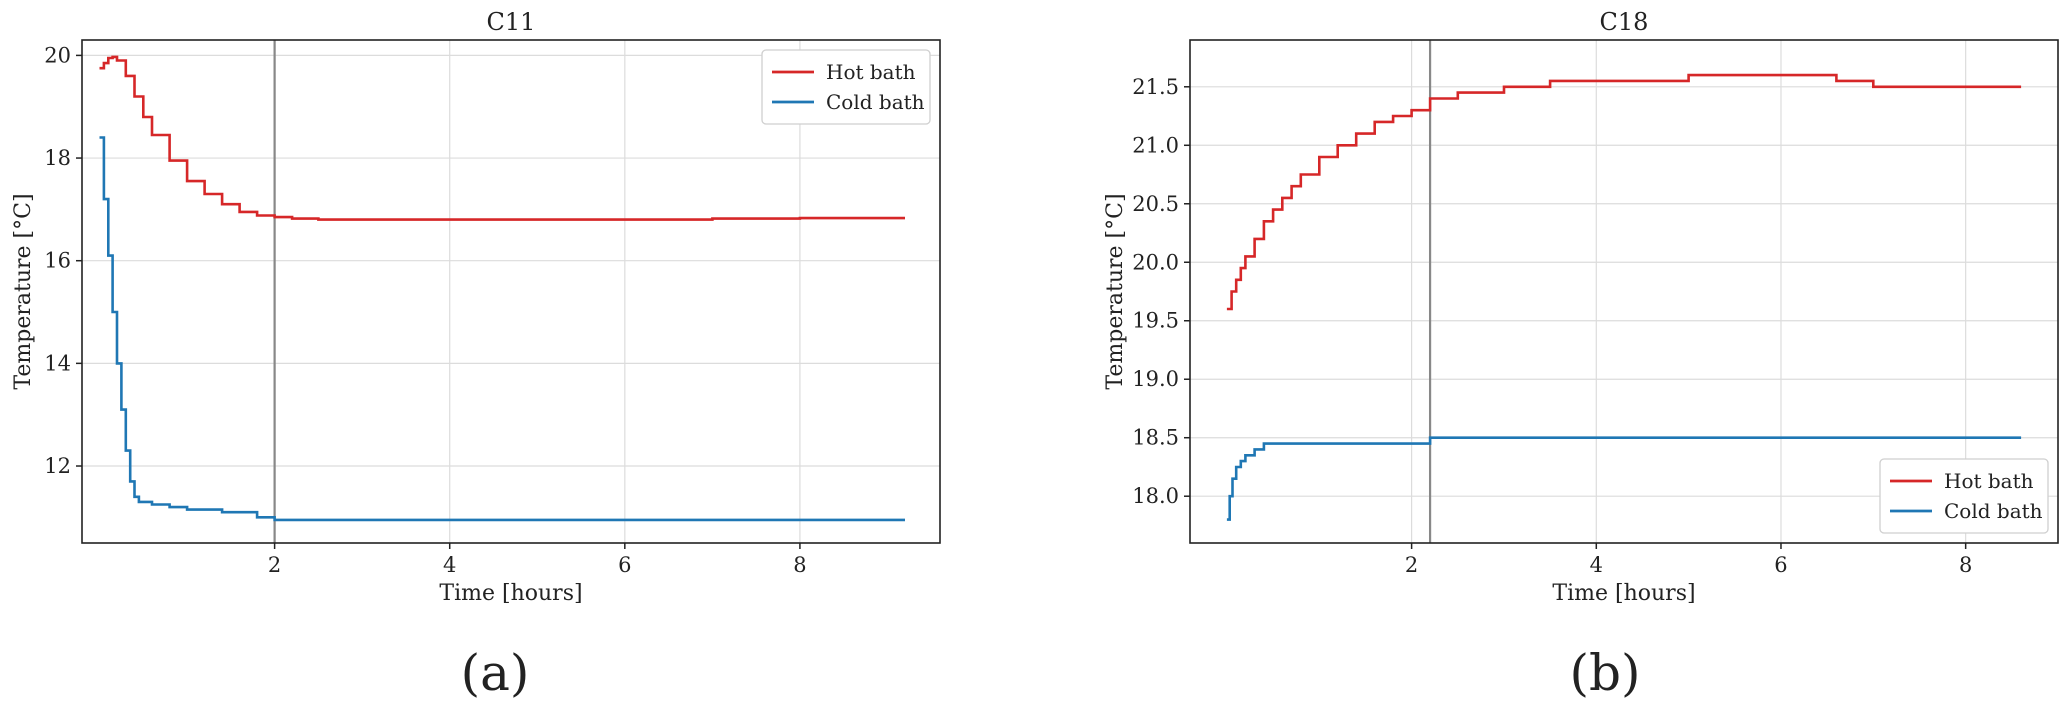 This screenshot has width=2067, height=713. Describe the element at coordinates (1155, 379) in the screenshot. I see `y-tick-label: 19.0` at that location.